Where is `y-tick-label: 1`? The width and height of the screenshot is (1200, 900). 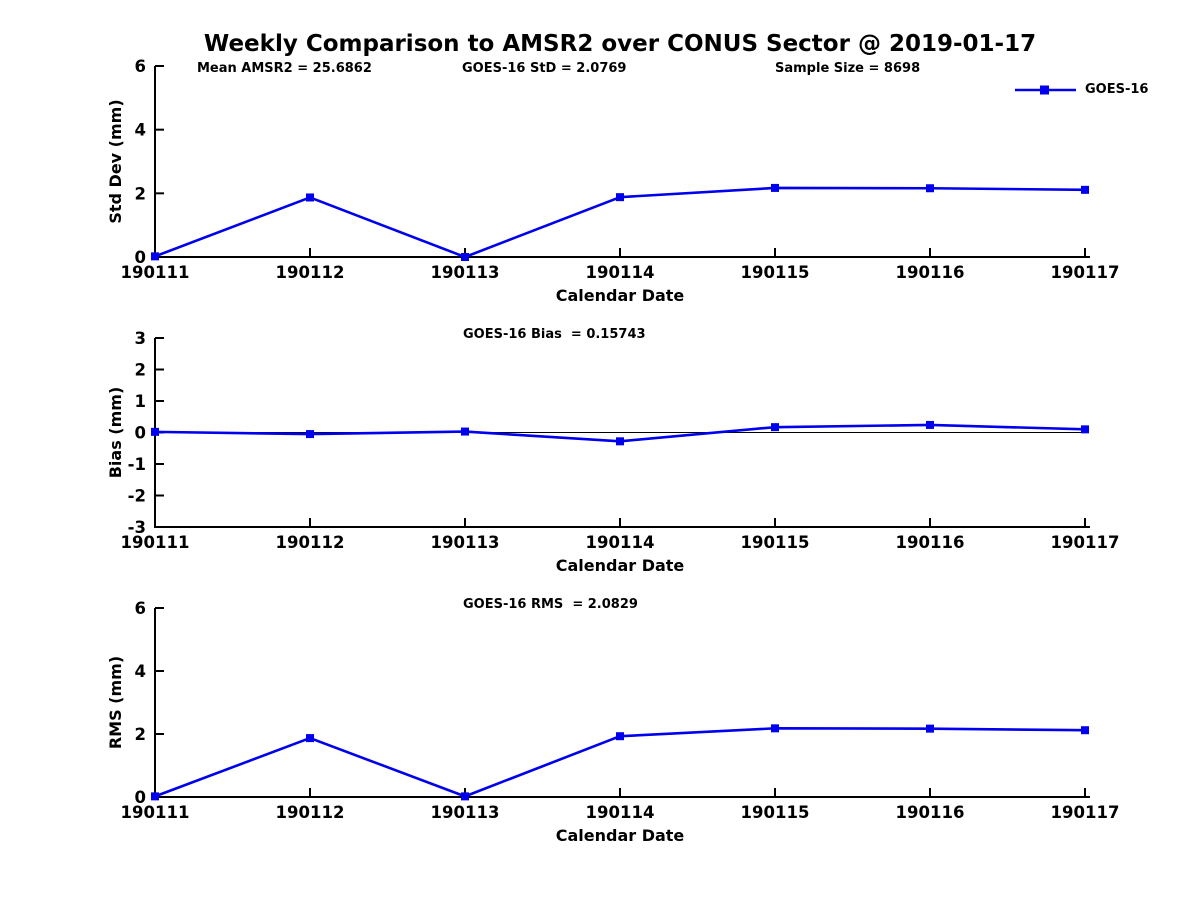 y-tick-label: 1 is located at coordinates (140, 401).